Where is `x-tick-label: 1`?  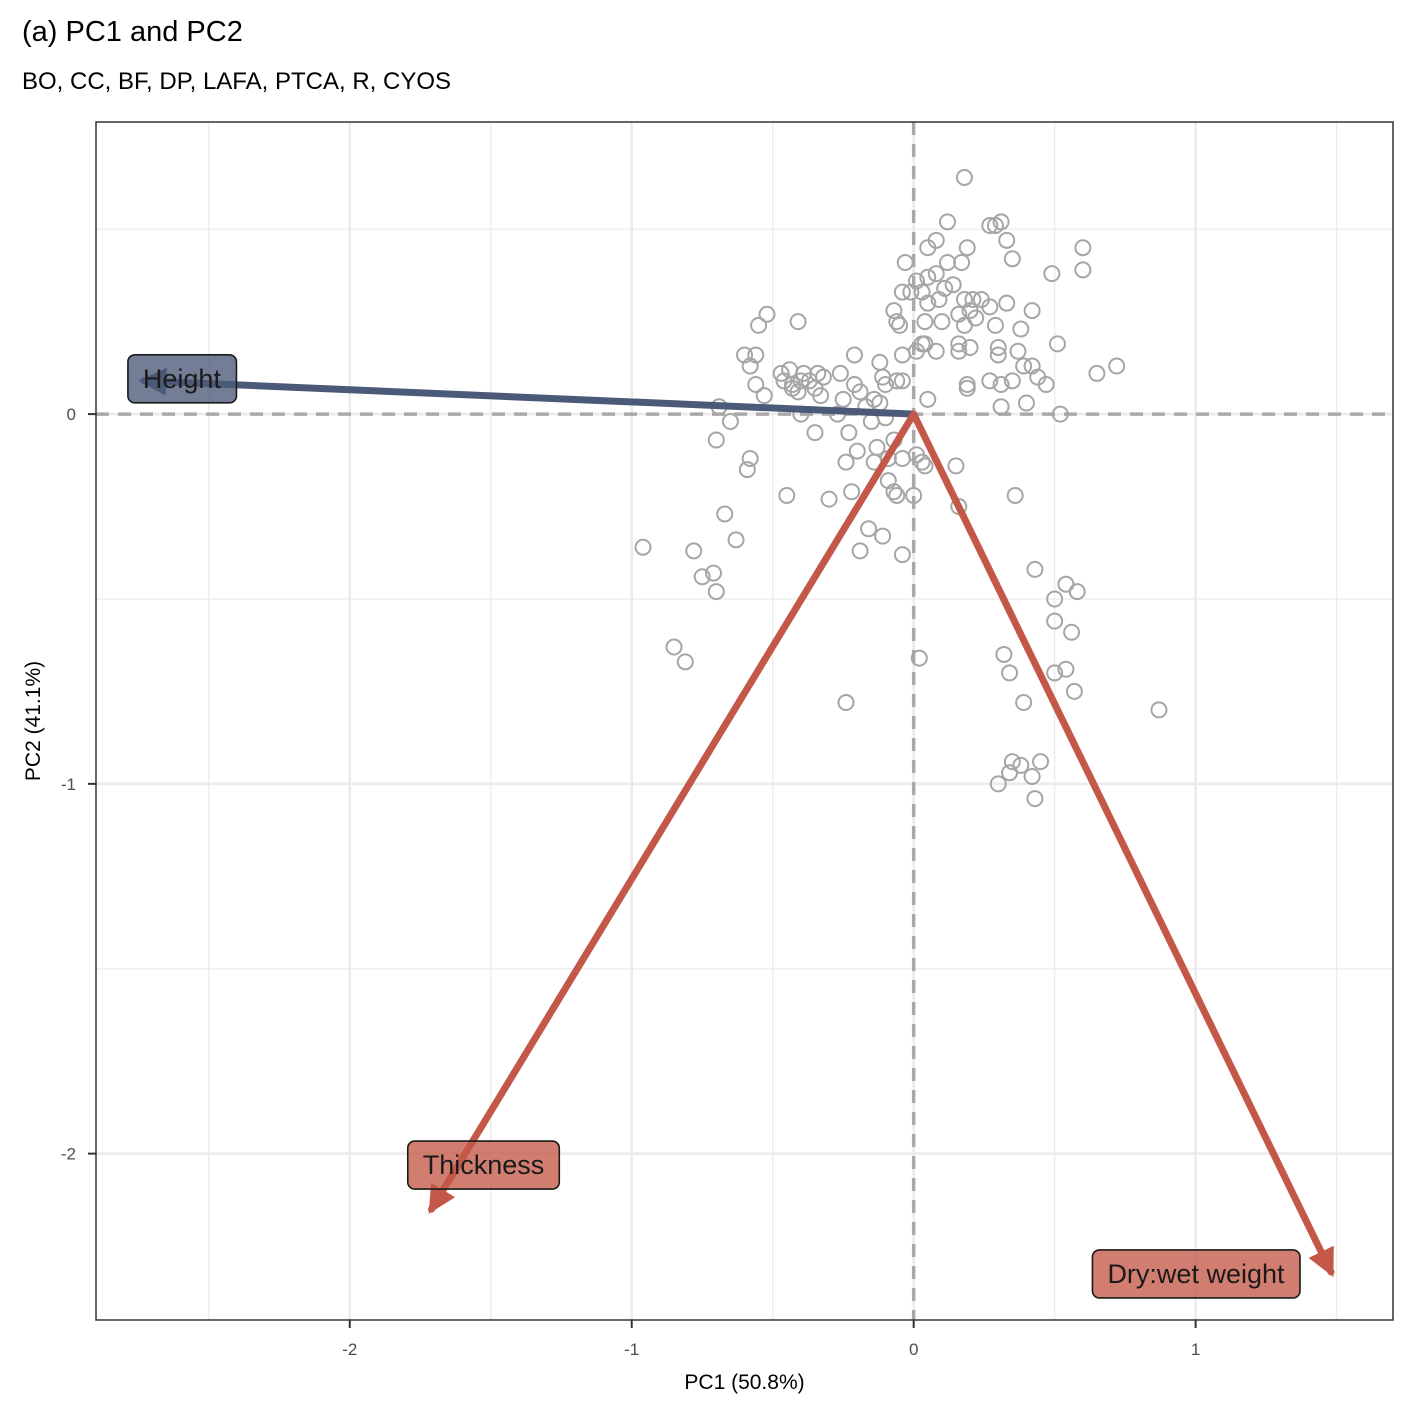 x-tick-label: 1 is located at coordinates (1195, 1349).